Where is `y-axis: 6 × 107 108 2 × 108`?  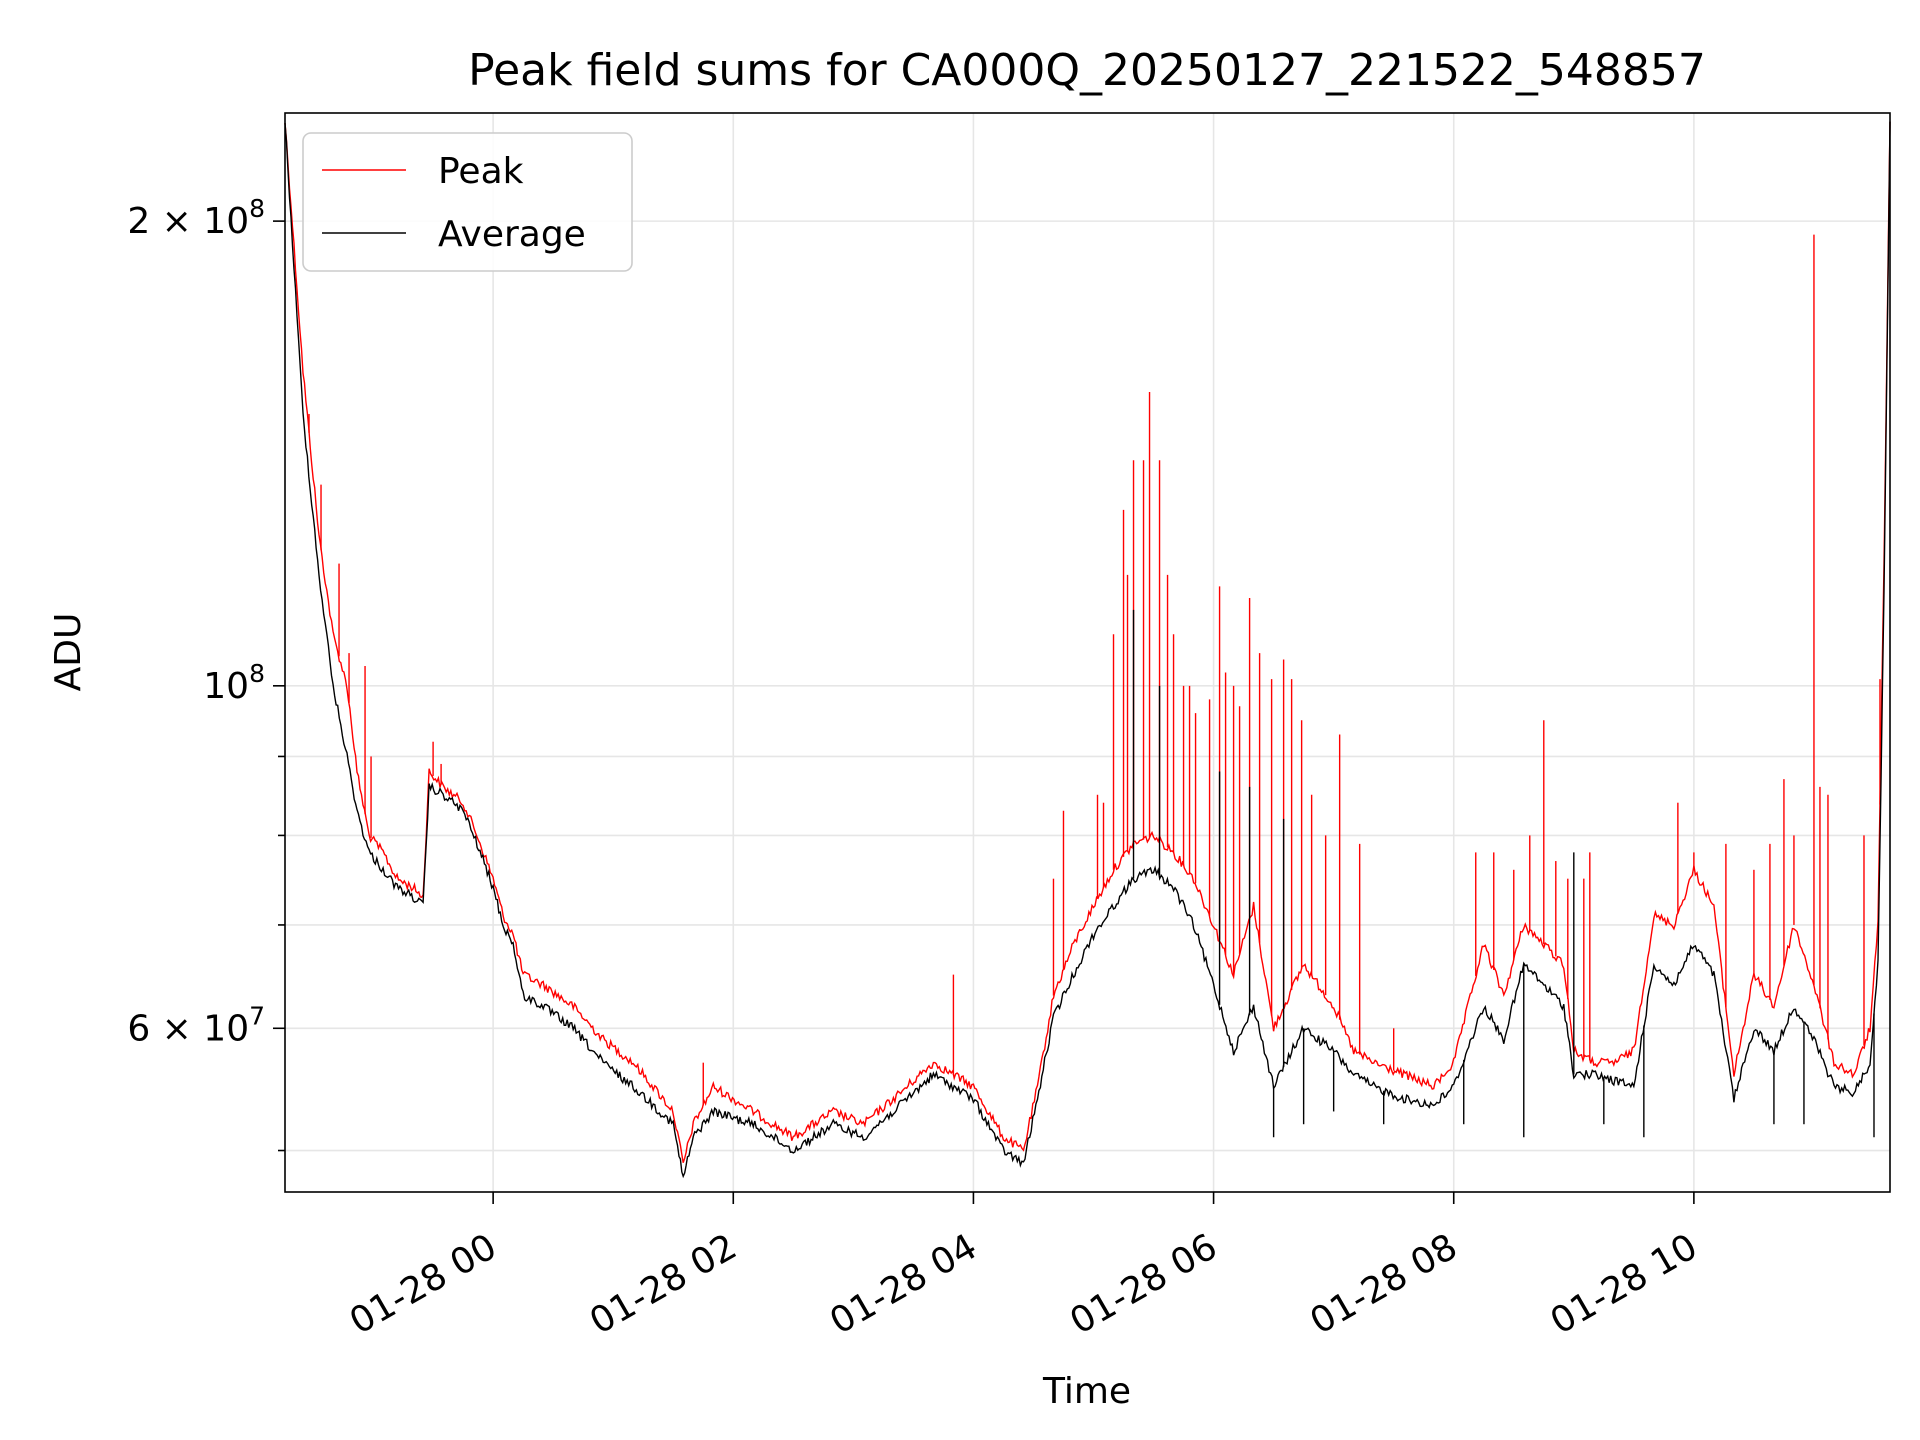
y-axis: 6 × 107 108 2 × 108 is located at coordinates (206, 673).